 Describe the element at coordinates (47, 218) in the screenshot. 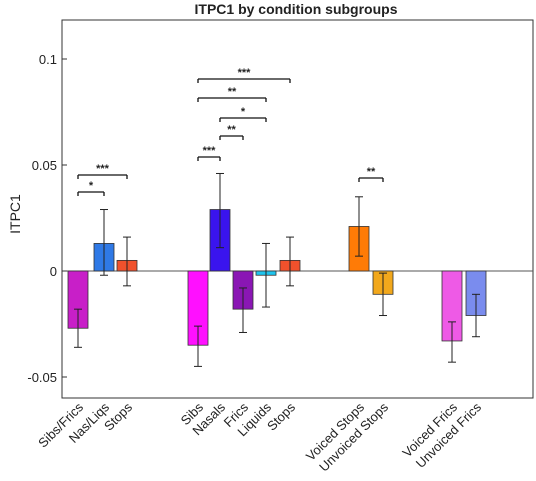

I see `y-ticks: -0.05 0 0.05 0.1` at that location.